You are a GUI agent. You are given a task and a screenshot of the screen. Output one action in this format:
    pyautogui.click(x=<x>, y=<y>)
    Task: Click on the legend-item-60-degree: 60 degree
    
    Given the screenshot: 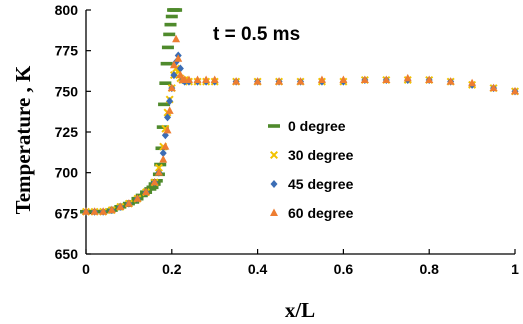 What is the action you would take?
    pyautogui.click(x=312, y=213)
    